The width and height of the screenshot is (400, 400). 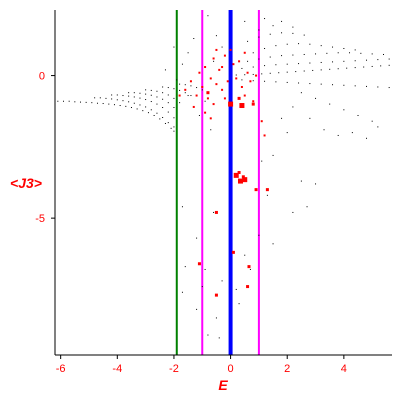 I want to click on x-tick-label-1: -4, so click(x=117, y=369).